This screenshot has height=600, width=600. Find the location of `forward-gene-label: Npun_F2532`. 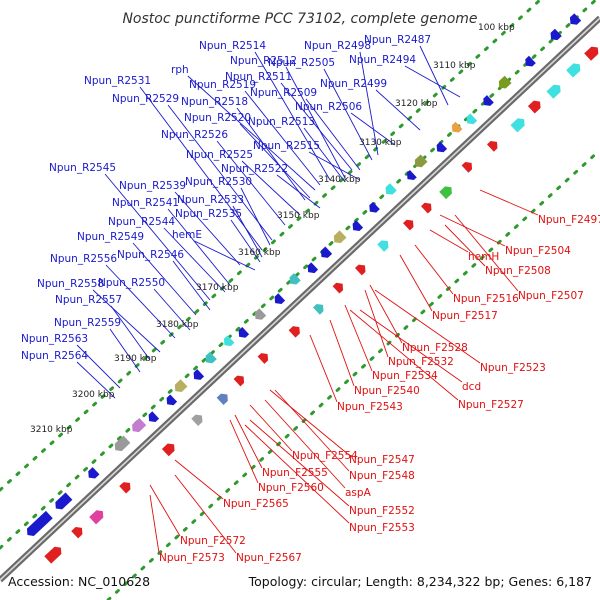

forward-gene-label: Npun_F2532 is located at coordinates (421, 362).